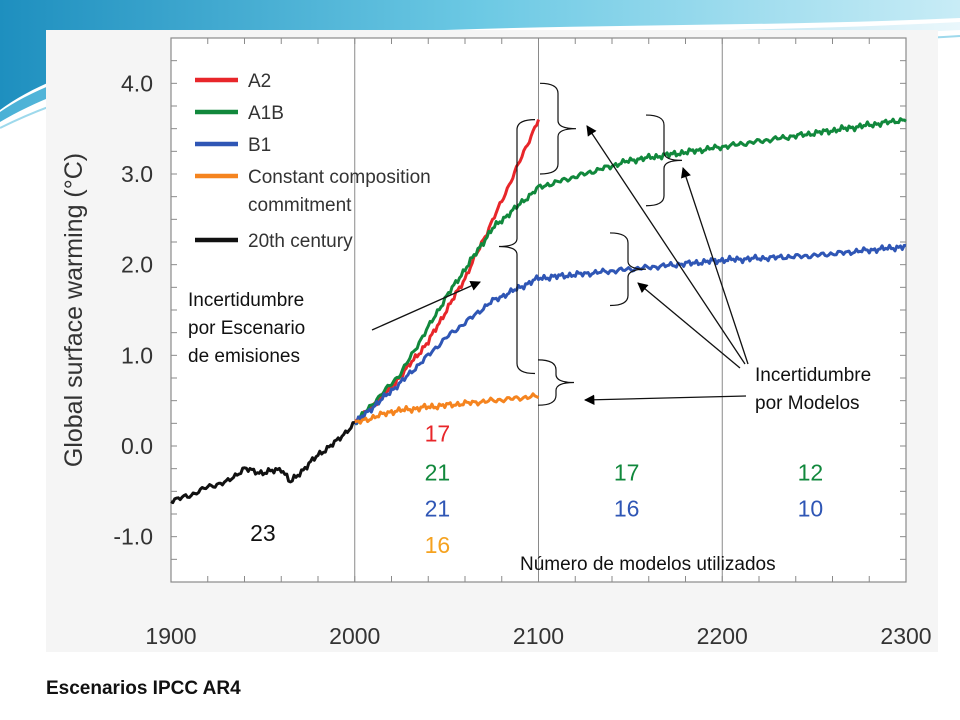 This screenshot has width=960, height=720. I want to click on y-tick-label: 3.0, so click(137, 174).